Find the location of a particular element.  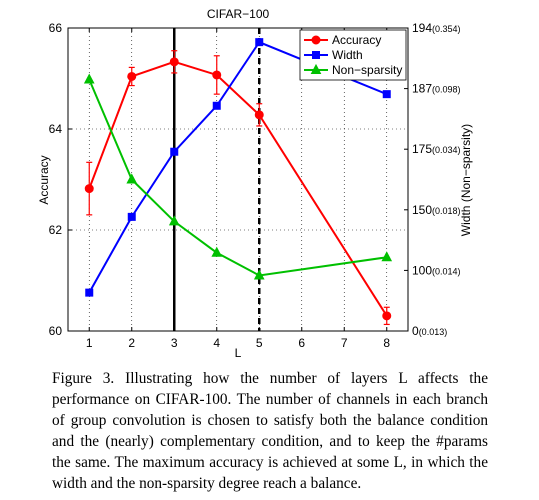

legend-item: Accuracy is located at coordinates (342, 40).